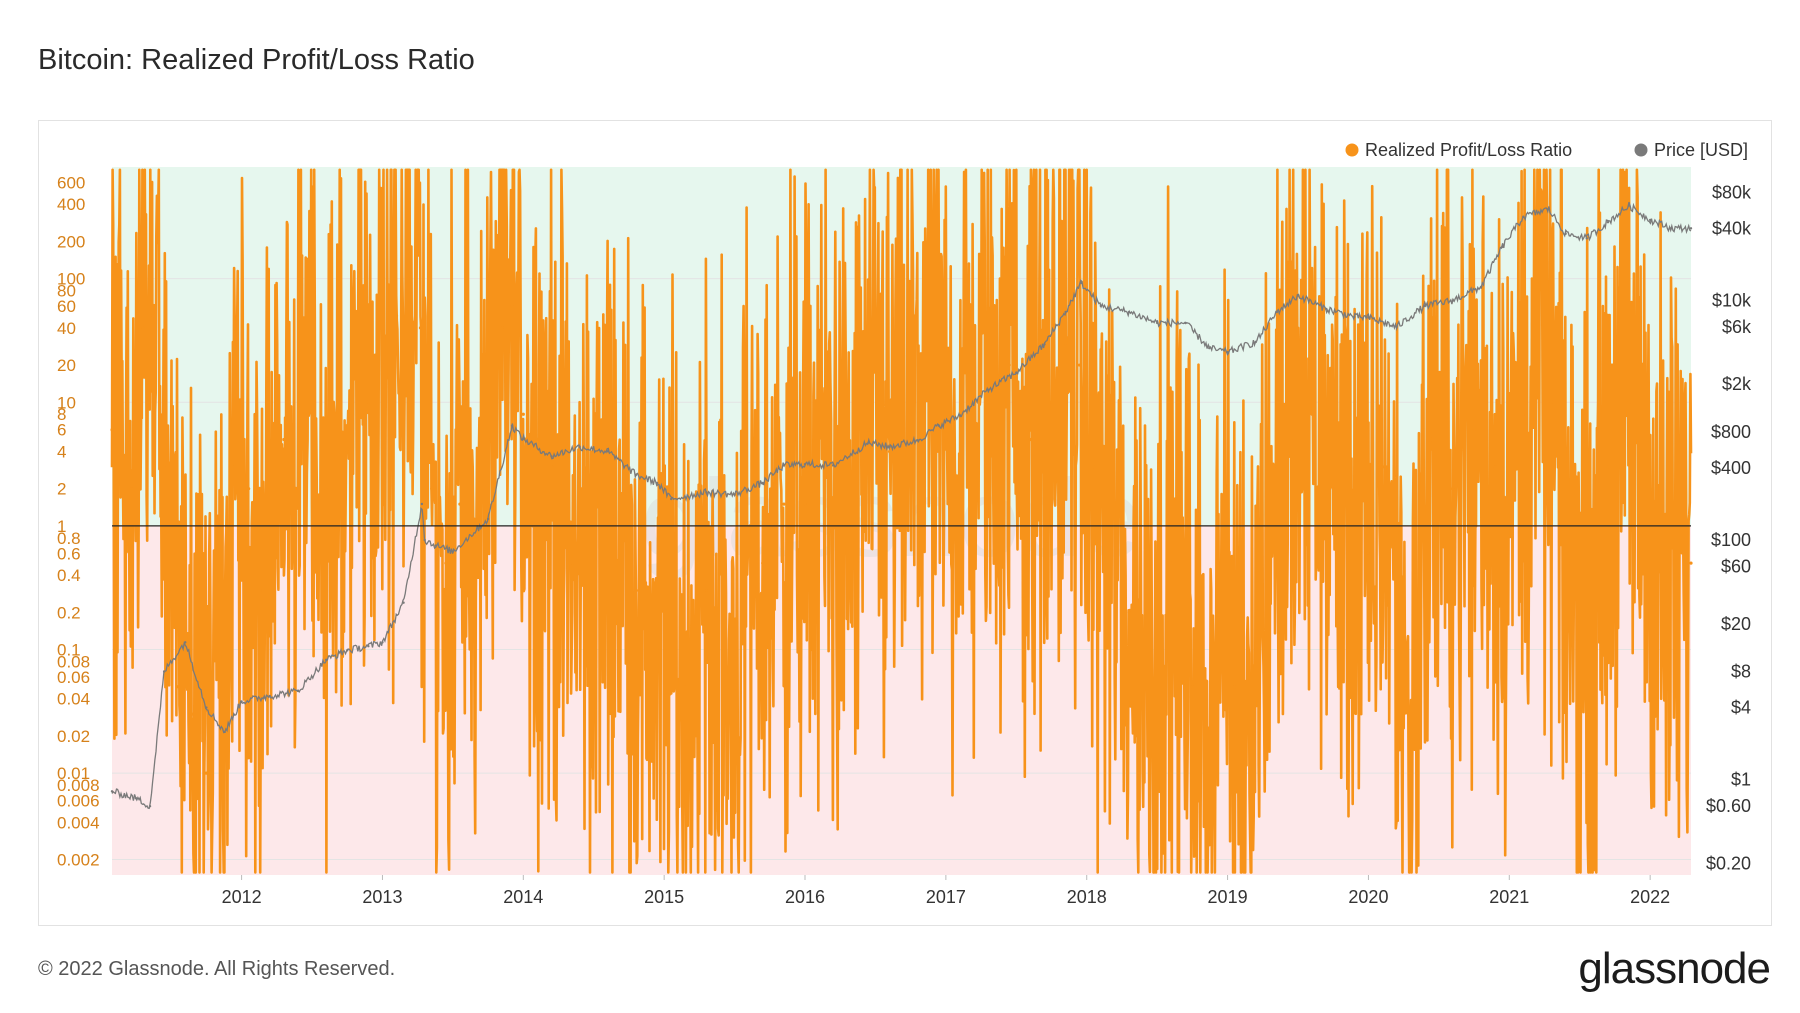 This screenshot has height=1013, width=1800. Describe the element at coordinates (78, 785) in the screenshot. I see `y-left-tick-label: 0.008` at that location.